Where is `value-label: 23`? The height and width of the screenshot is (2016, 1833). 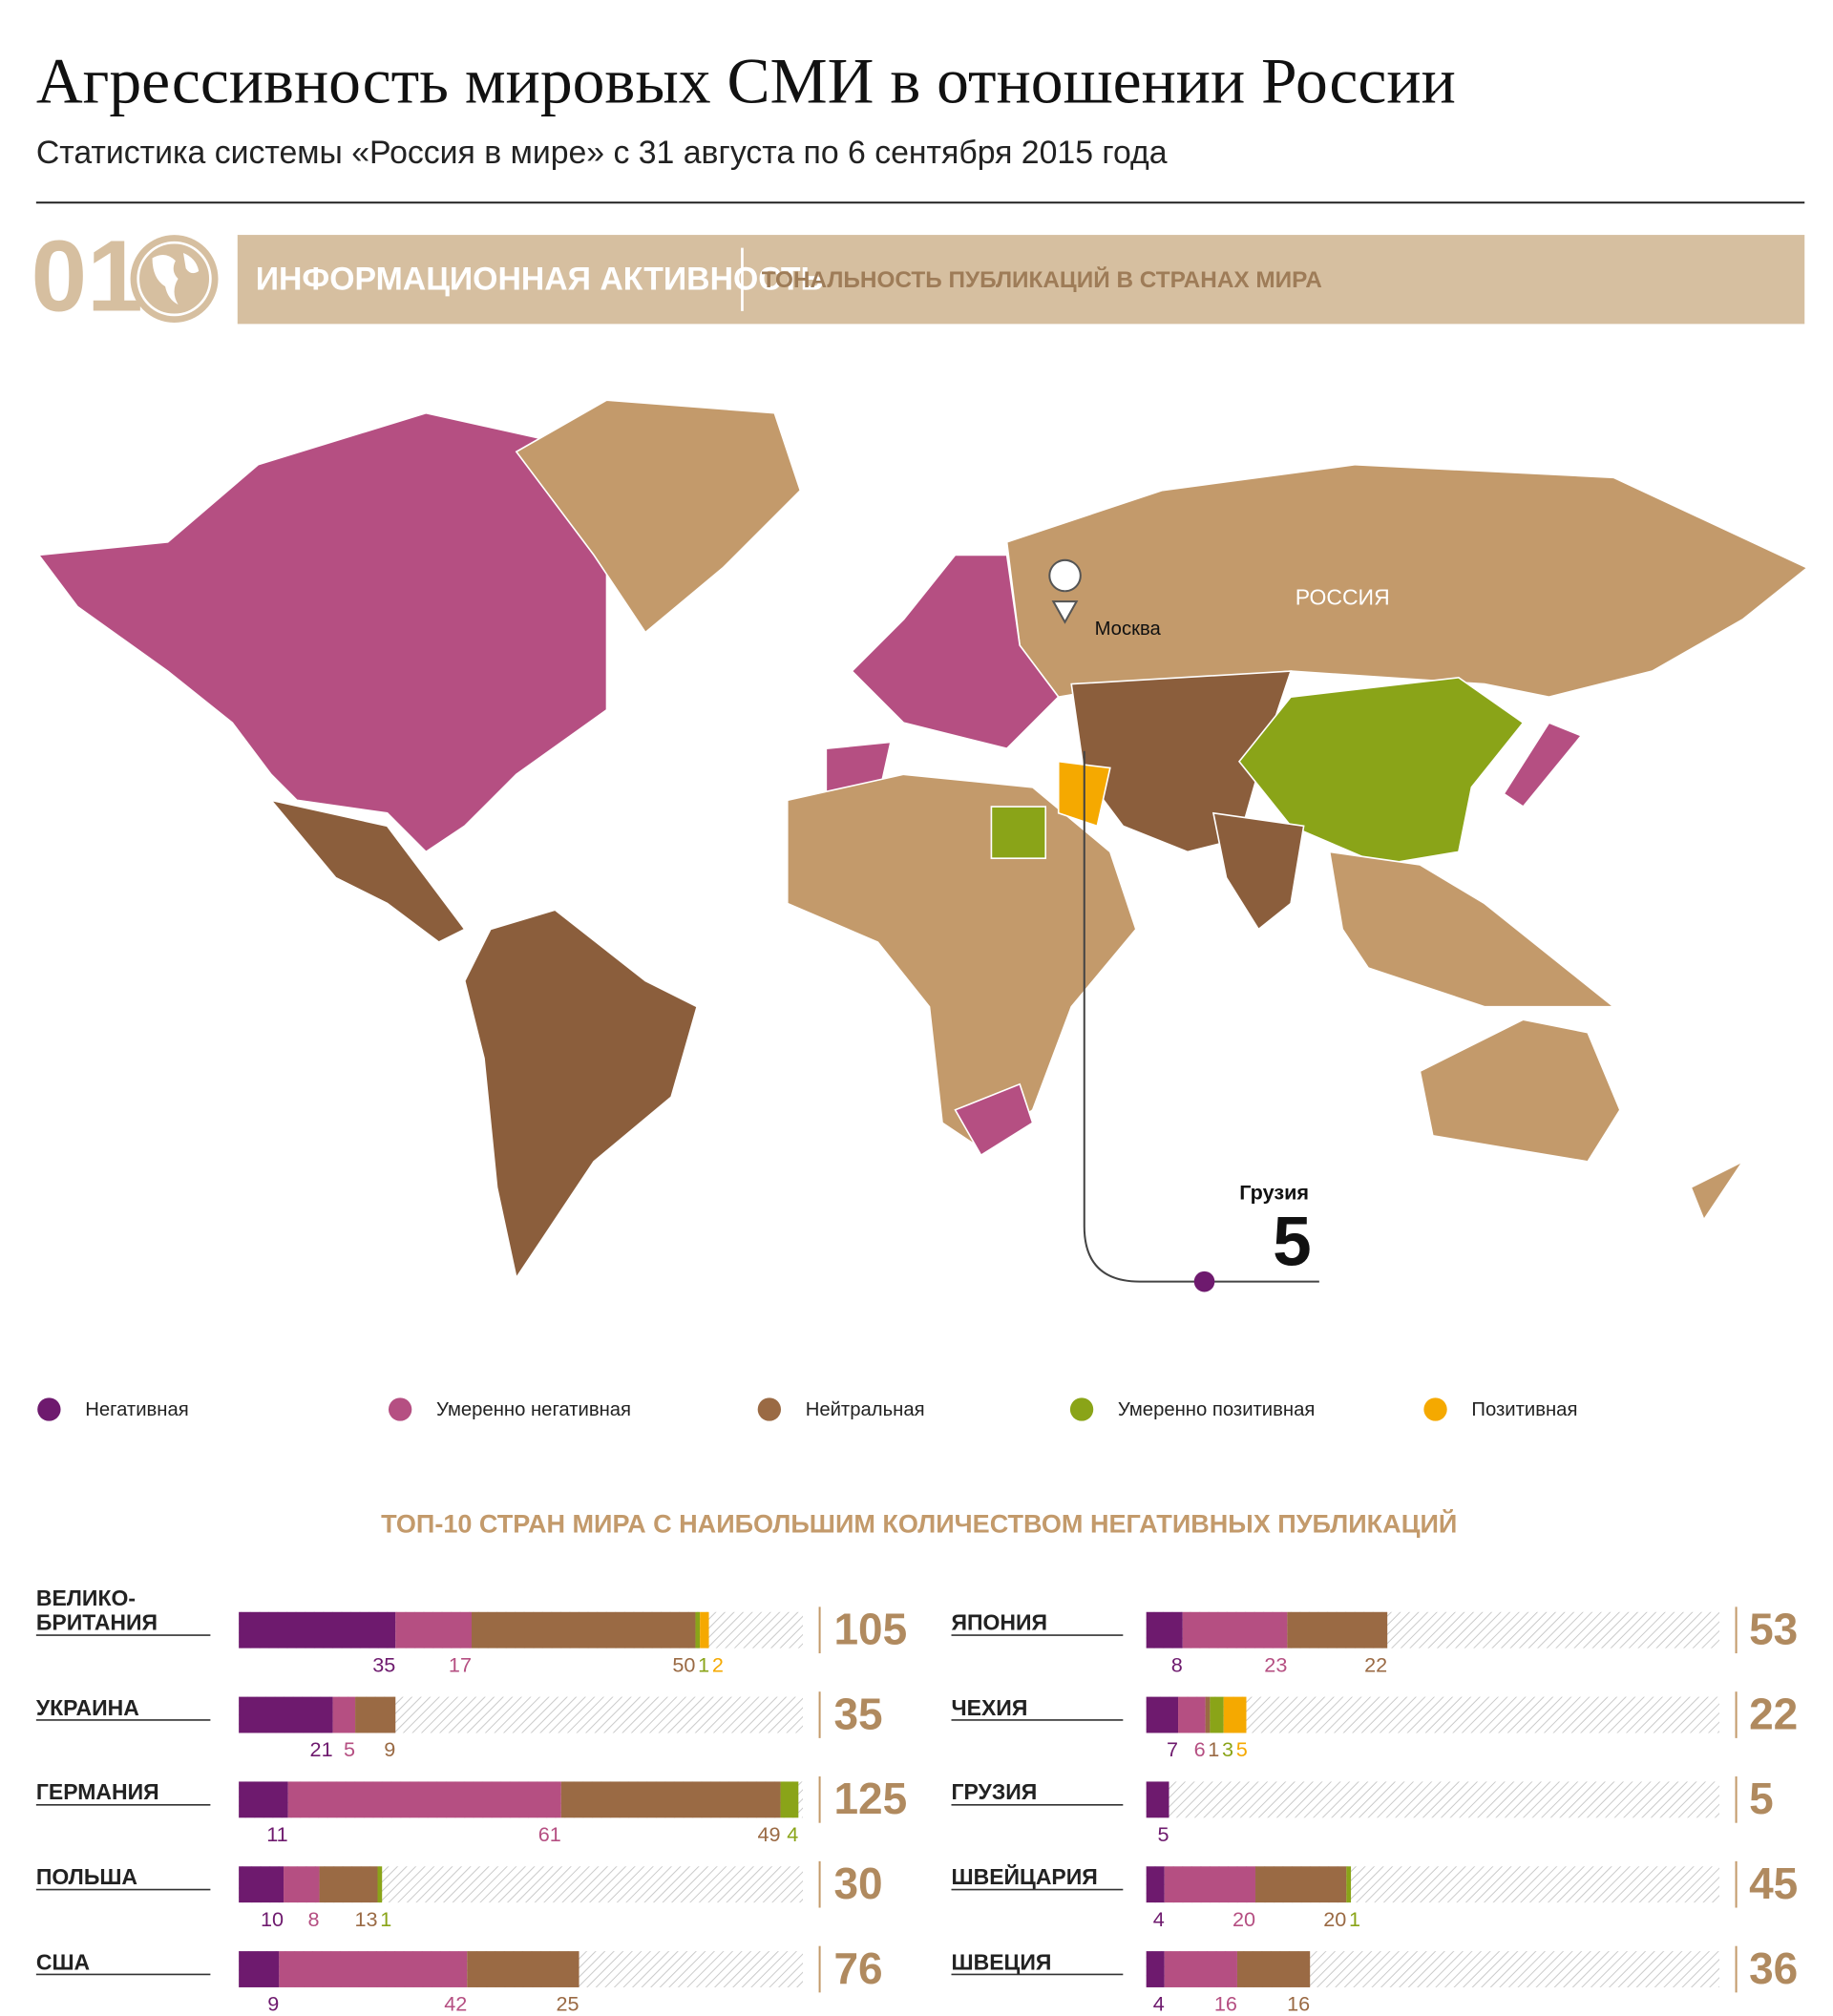
value-label: 23 is located at coordinates (1276, 1664).